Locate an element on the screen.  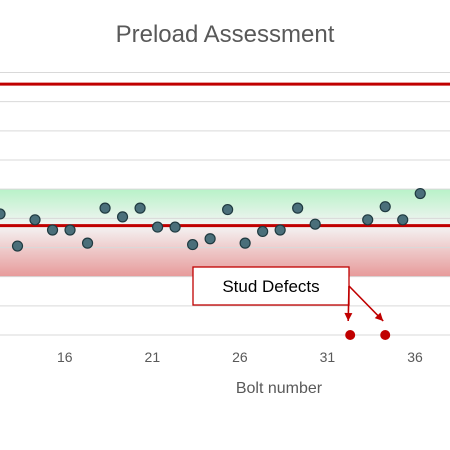
x-tick-label: 26 is located at coordinates (240, 357).